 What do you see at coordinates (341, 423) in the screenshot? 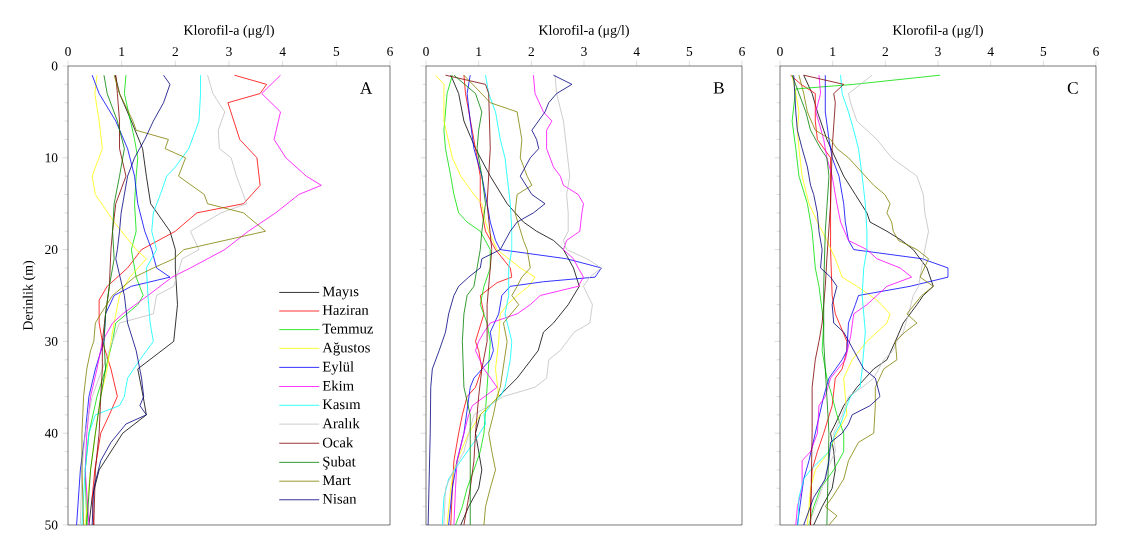
I see `legend-label: Aralık` at bounding box center [341, 423].